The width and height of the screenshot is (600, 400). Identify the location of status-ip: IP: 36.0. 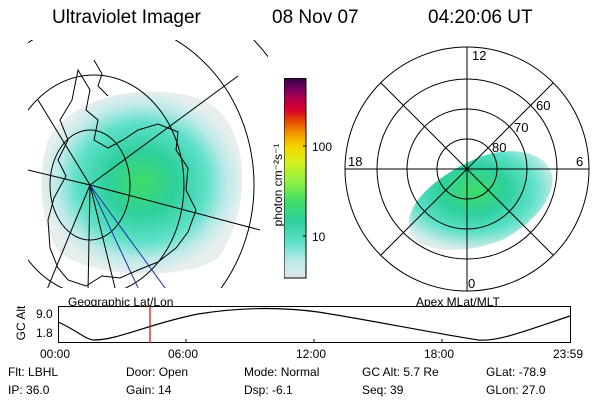
(29, 390).